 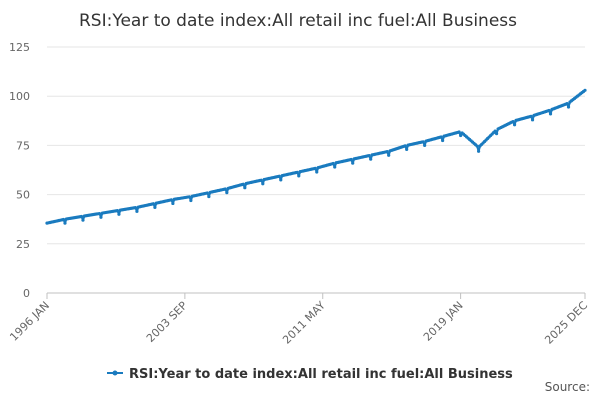 I want to click on x-axis: 1996 JAN 2003 SEP 2011 MAY 2019 JAN 2025 DEC, so click(x=298, y=319).